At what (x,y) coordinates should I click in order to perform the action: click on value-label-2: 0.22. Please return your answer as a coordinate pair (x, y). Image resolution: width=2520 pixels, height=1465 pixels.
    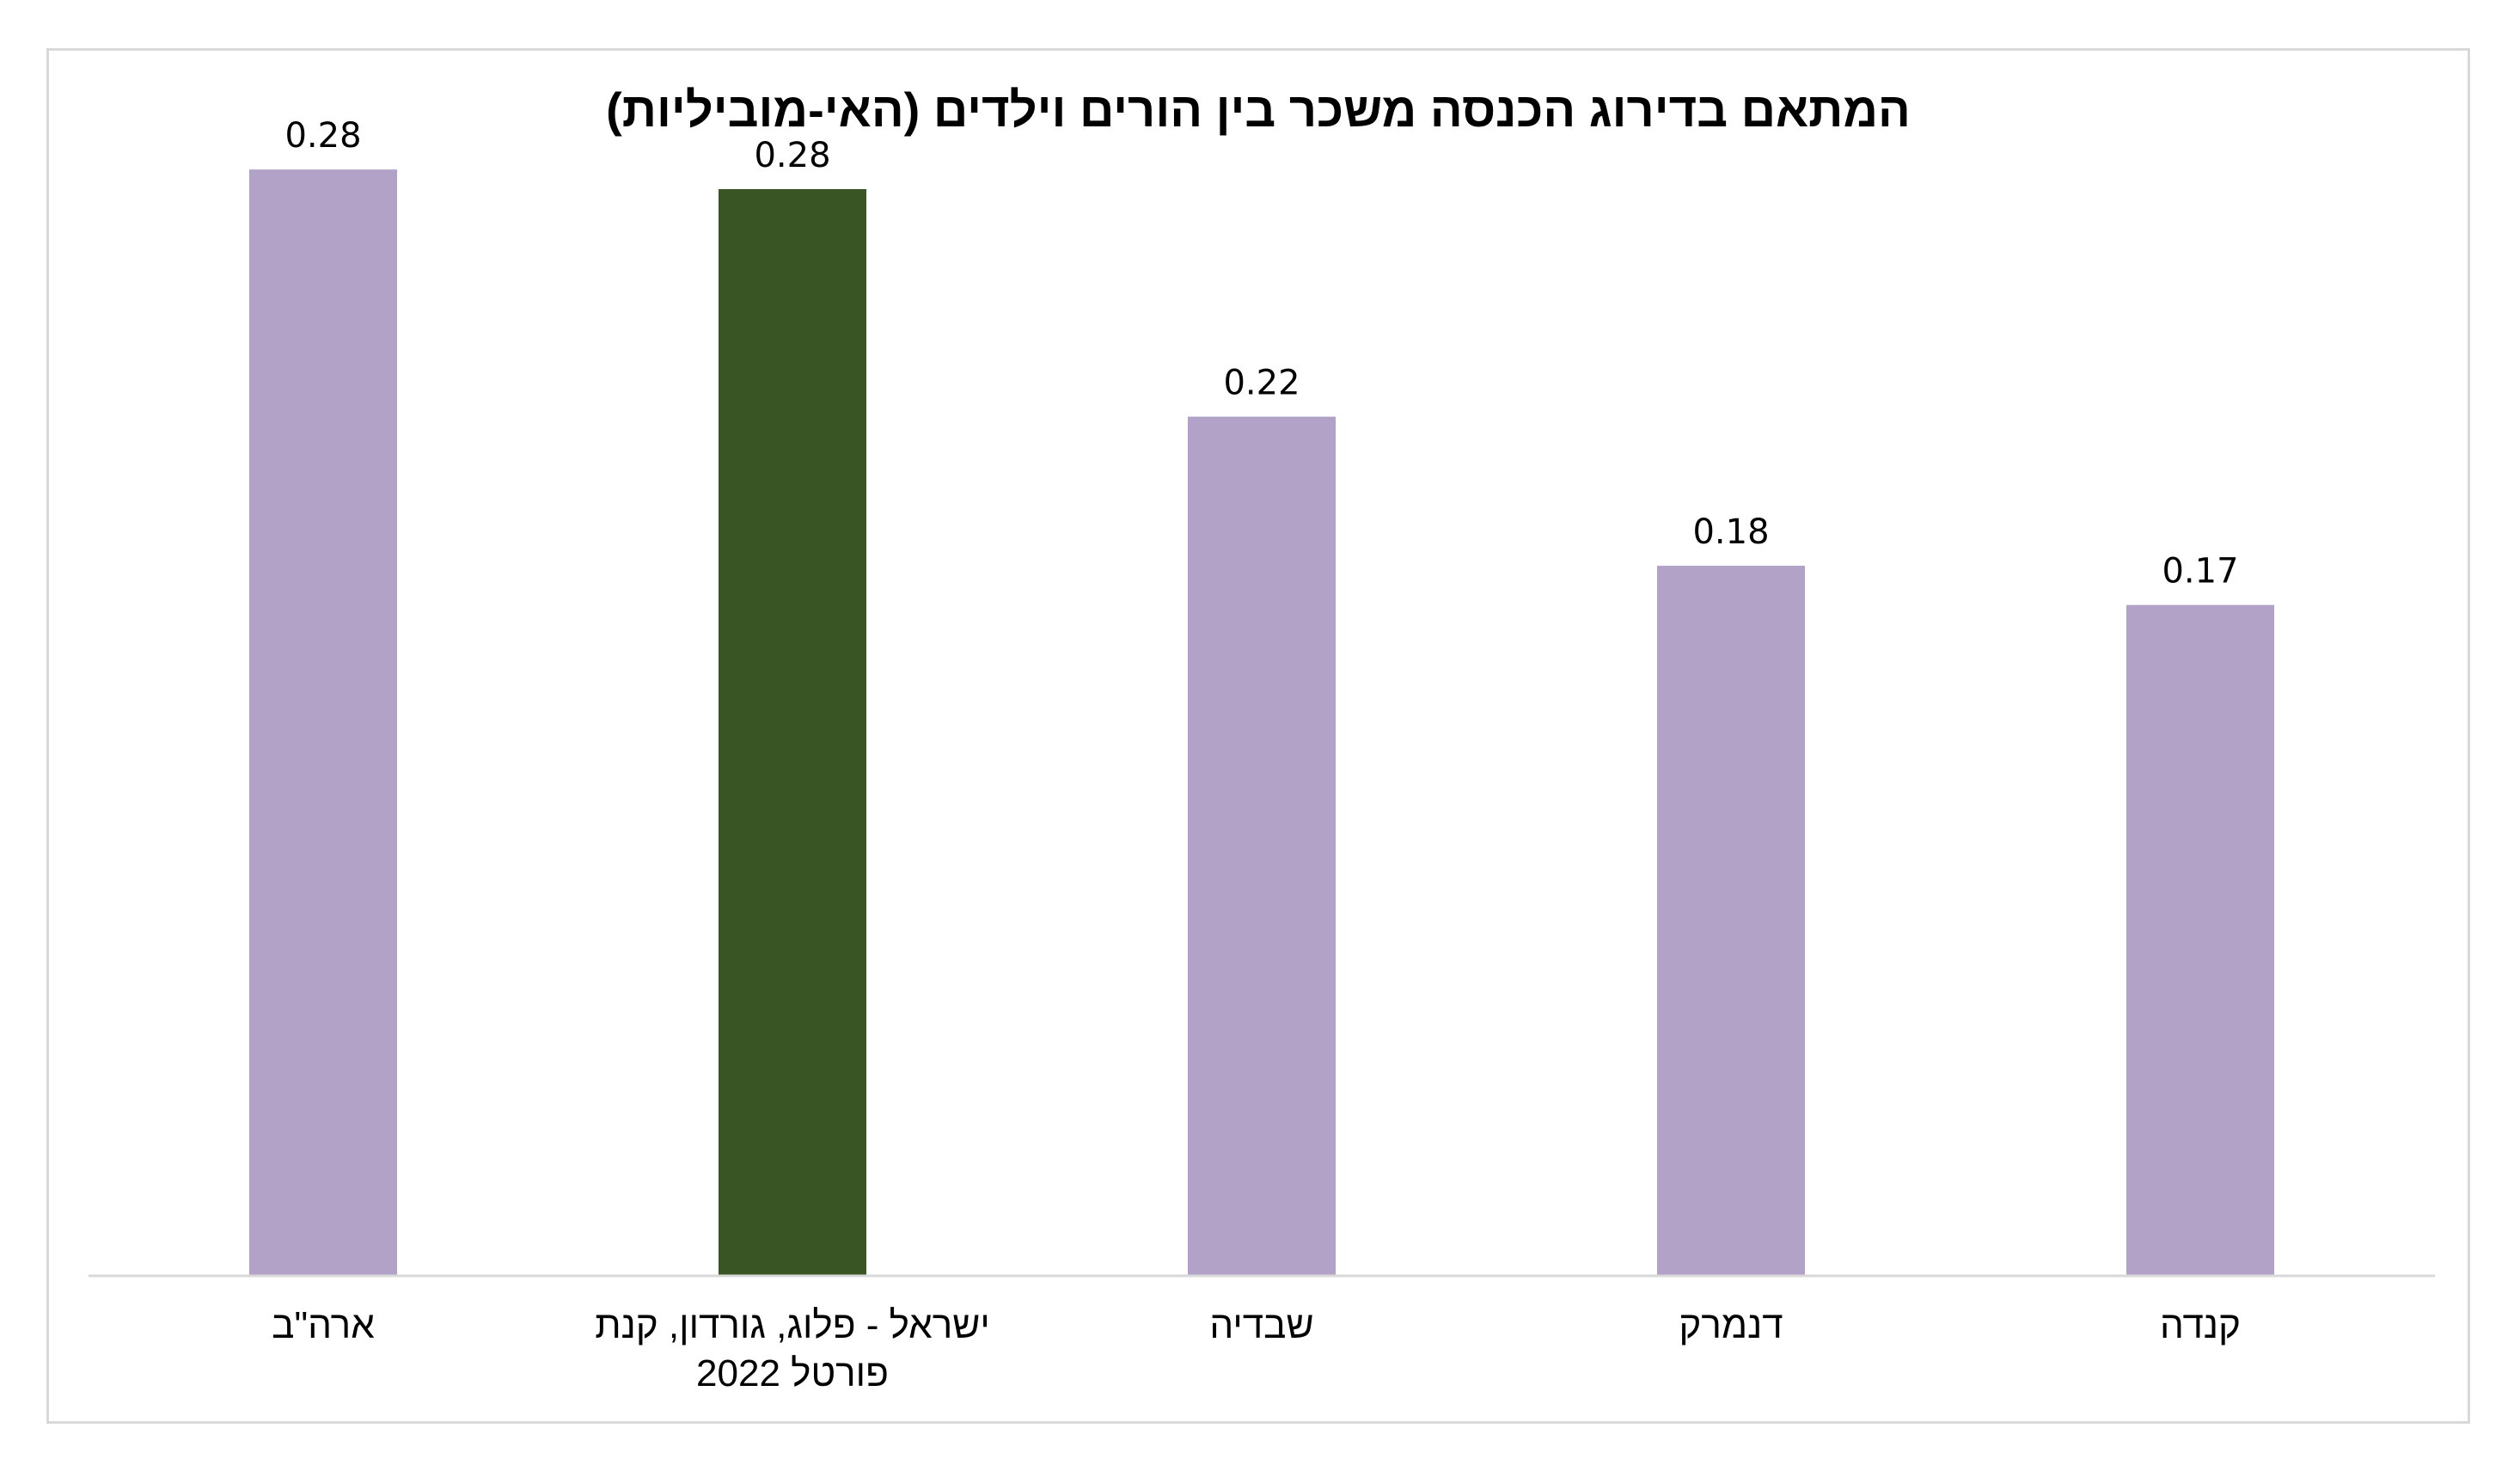
    Looking at the image, I should click on (1261, 383).